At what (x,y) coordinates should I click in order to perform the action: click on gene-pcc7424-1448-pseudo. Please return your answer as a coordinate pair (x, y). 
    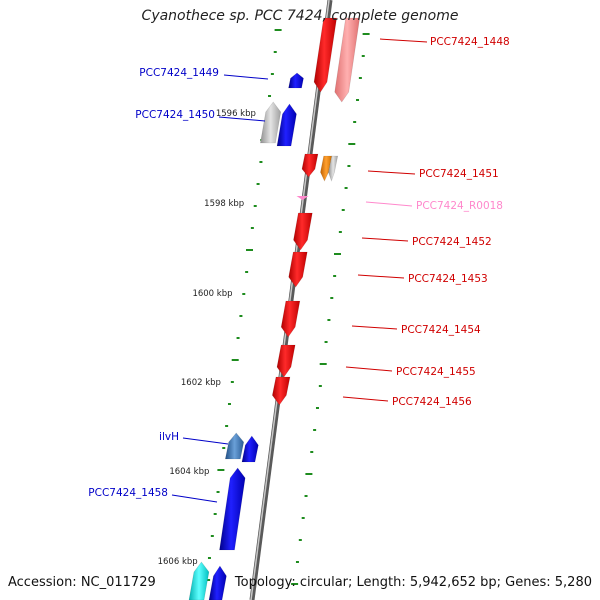
    Looking at the image, I should click on (347, 60).